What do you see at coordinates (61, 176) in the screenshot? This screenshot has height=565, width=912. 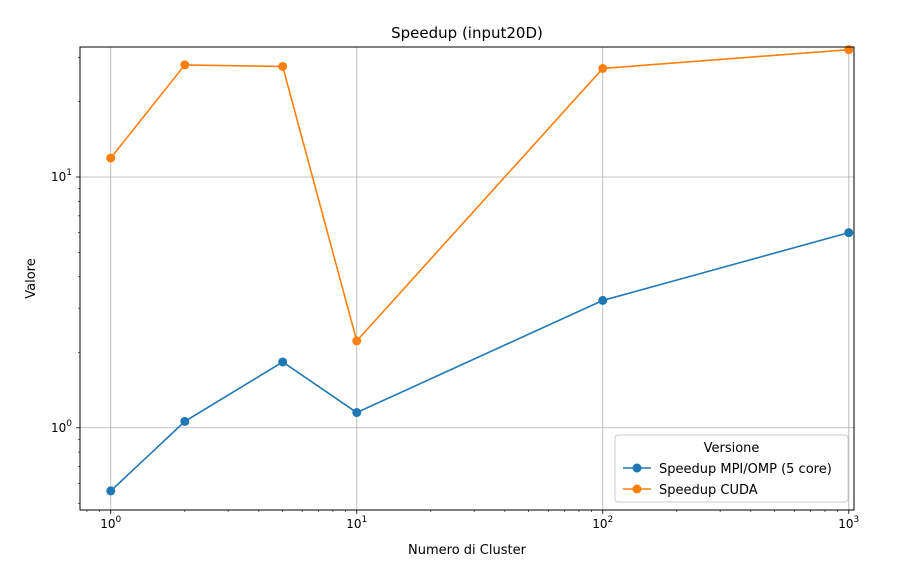 I see `y-tick-label: 10¹` at bounding box center [61, 176].